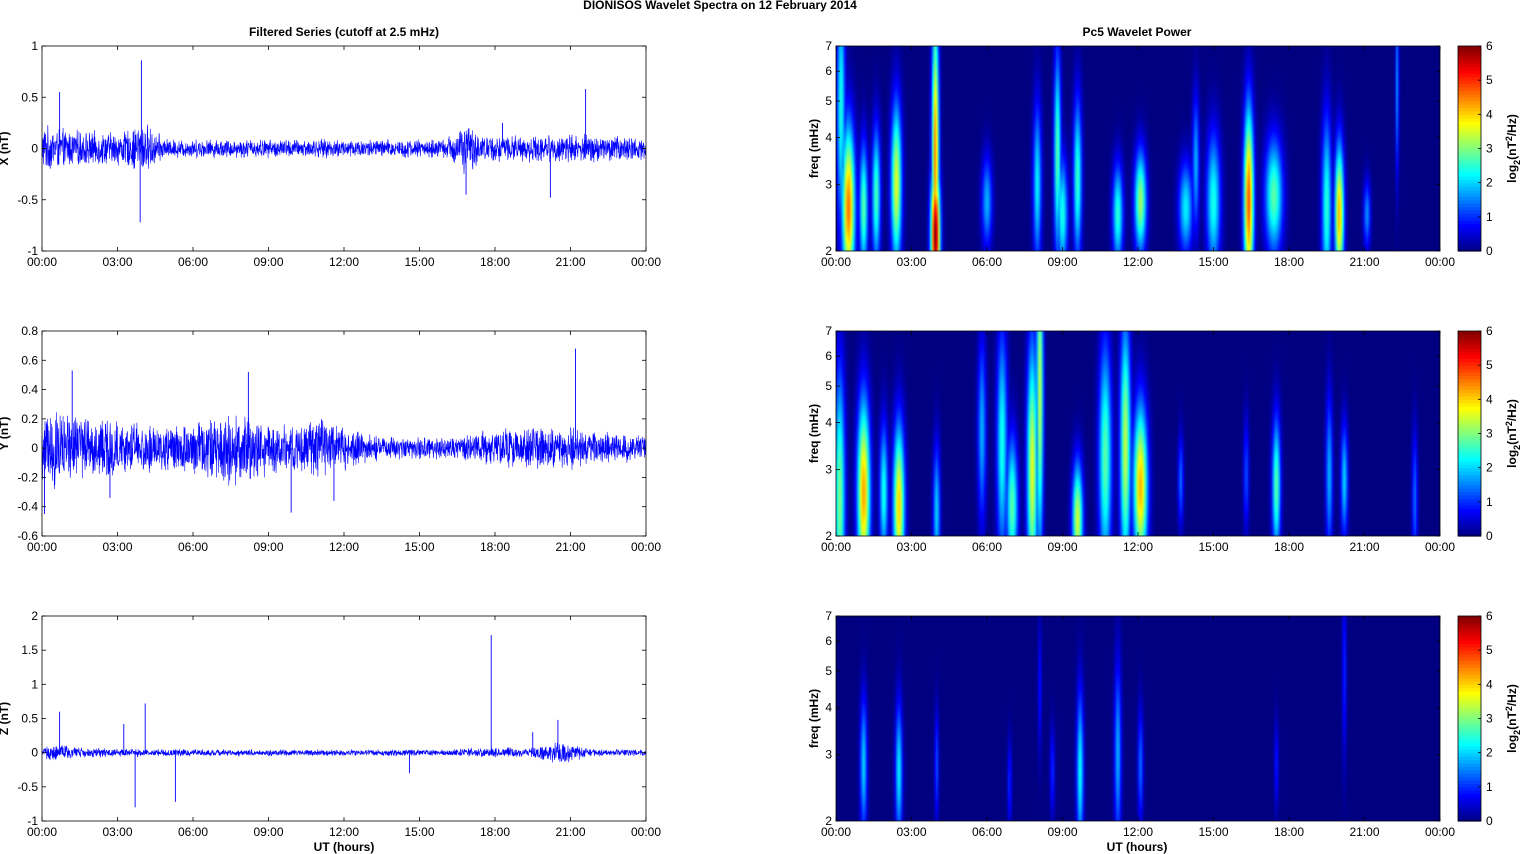  What do you see at coordinates (29, 390) in the screenshot?
I see `y-tick-label: 0.4` at bounding box center [29, 390].